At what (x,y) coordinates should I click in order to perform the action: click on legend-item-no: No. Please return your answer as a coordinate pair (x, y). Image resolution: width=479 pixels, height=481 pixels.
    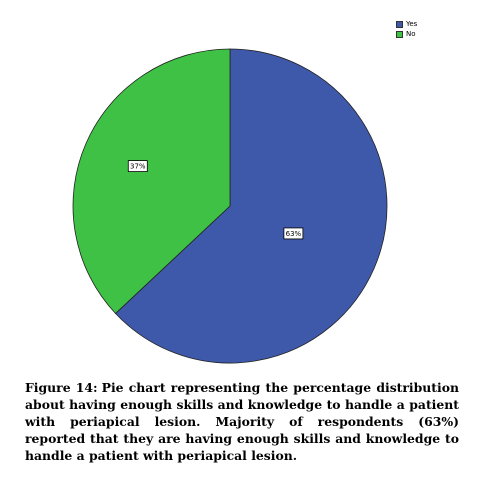
    Looking at the image, I should click on (406, 34).